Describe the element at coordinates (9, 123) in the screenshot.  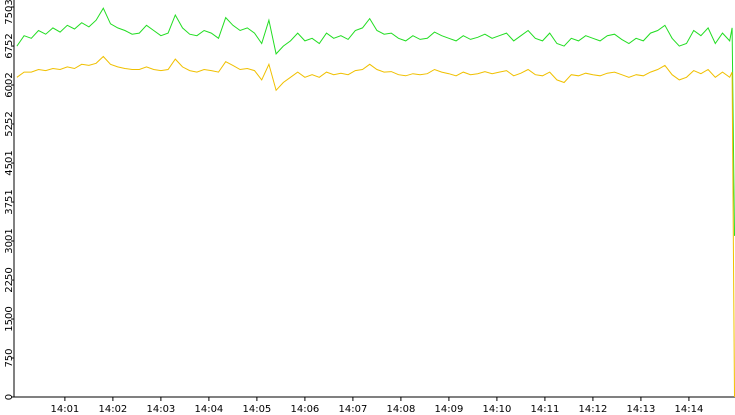
I see `y-tick-label: 5252` at that location.